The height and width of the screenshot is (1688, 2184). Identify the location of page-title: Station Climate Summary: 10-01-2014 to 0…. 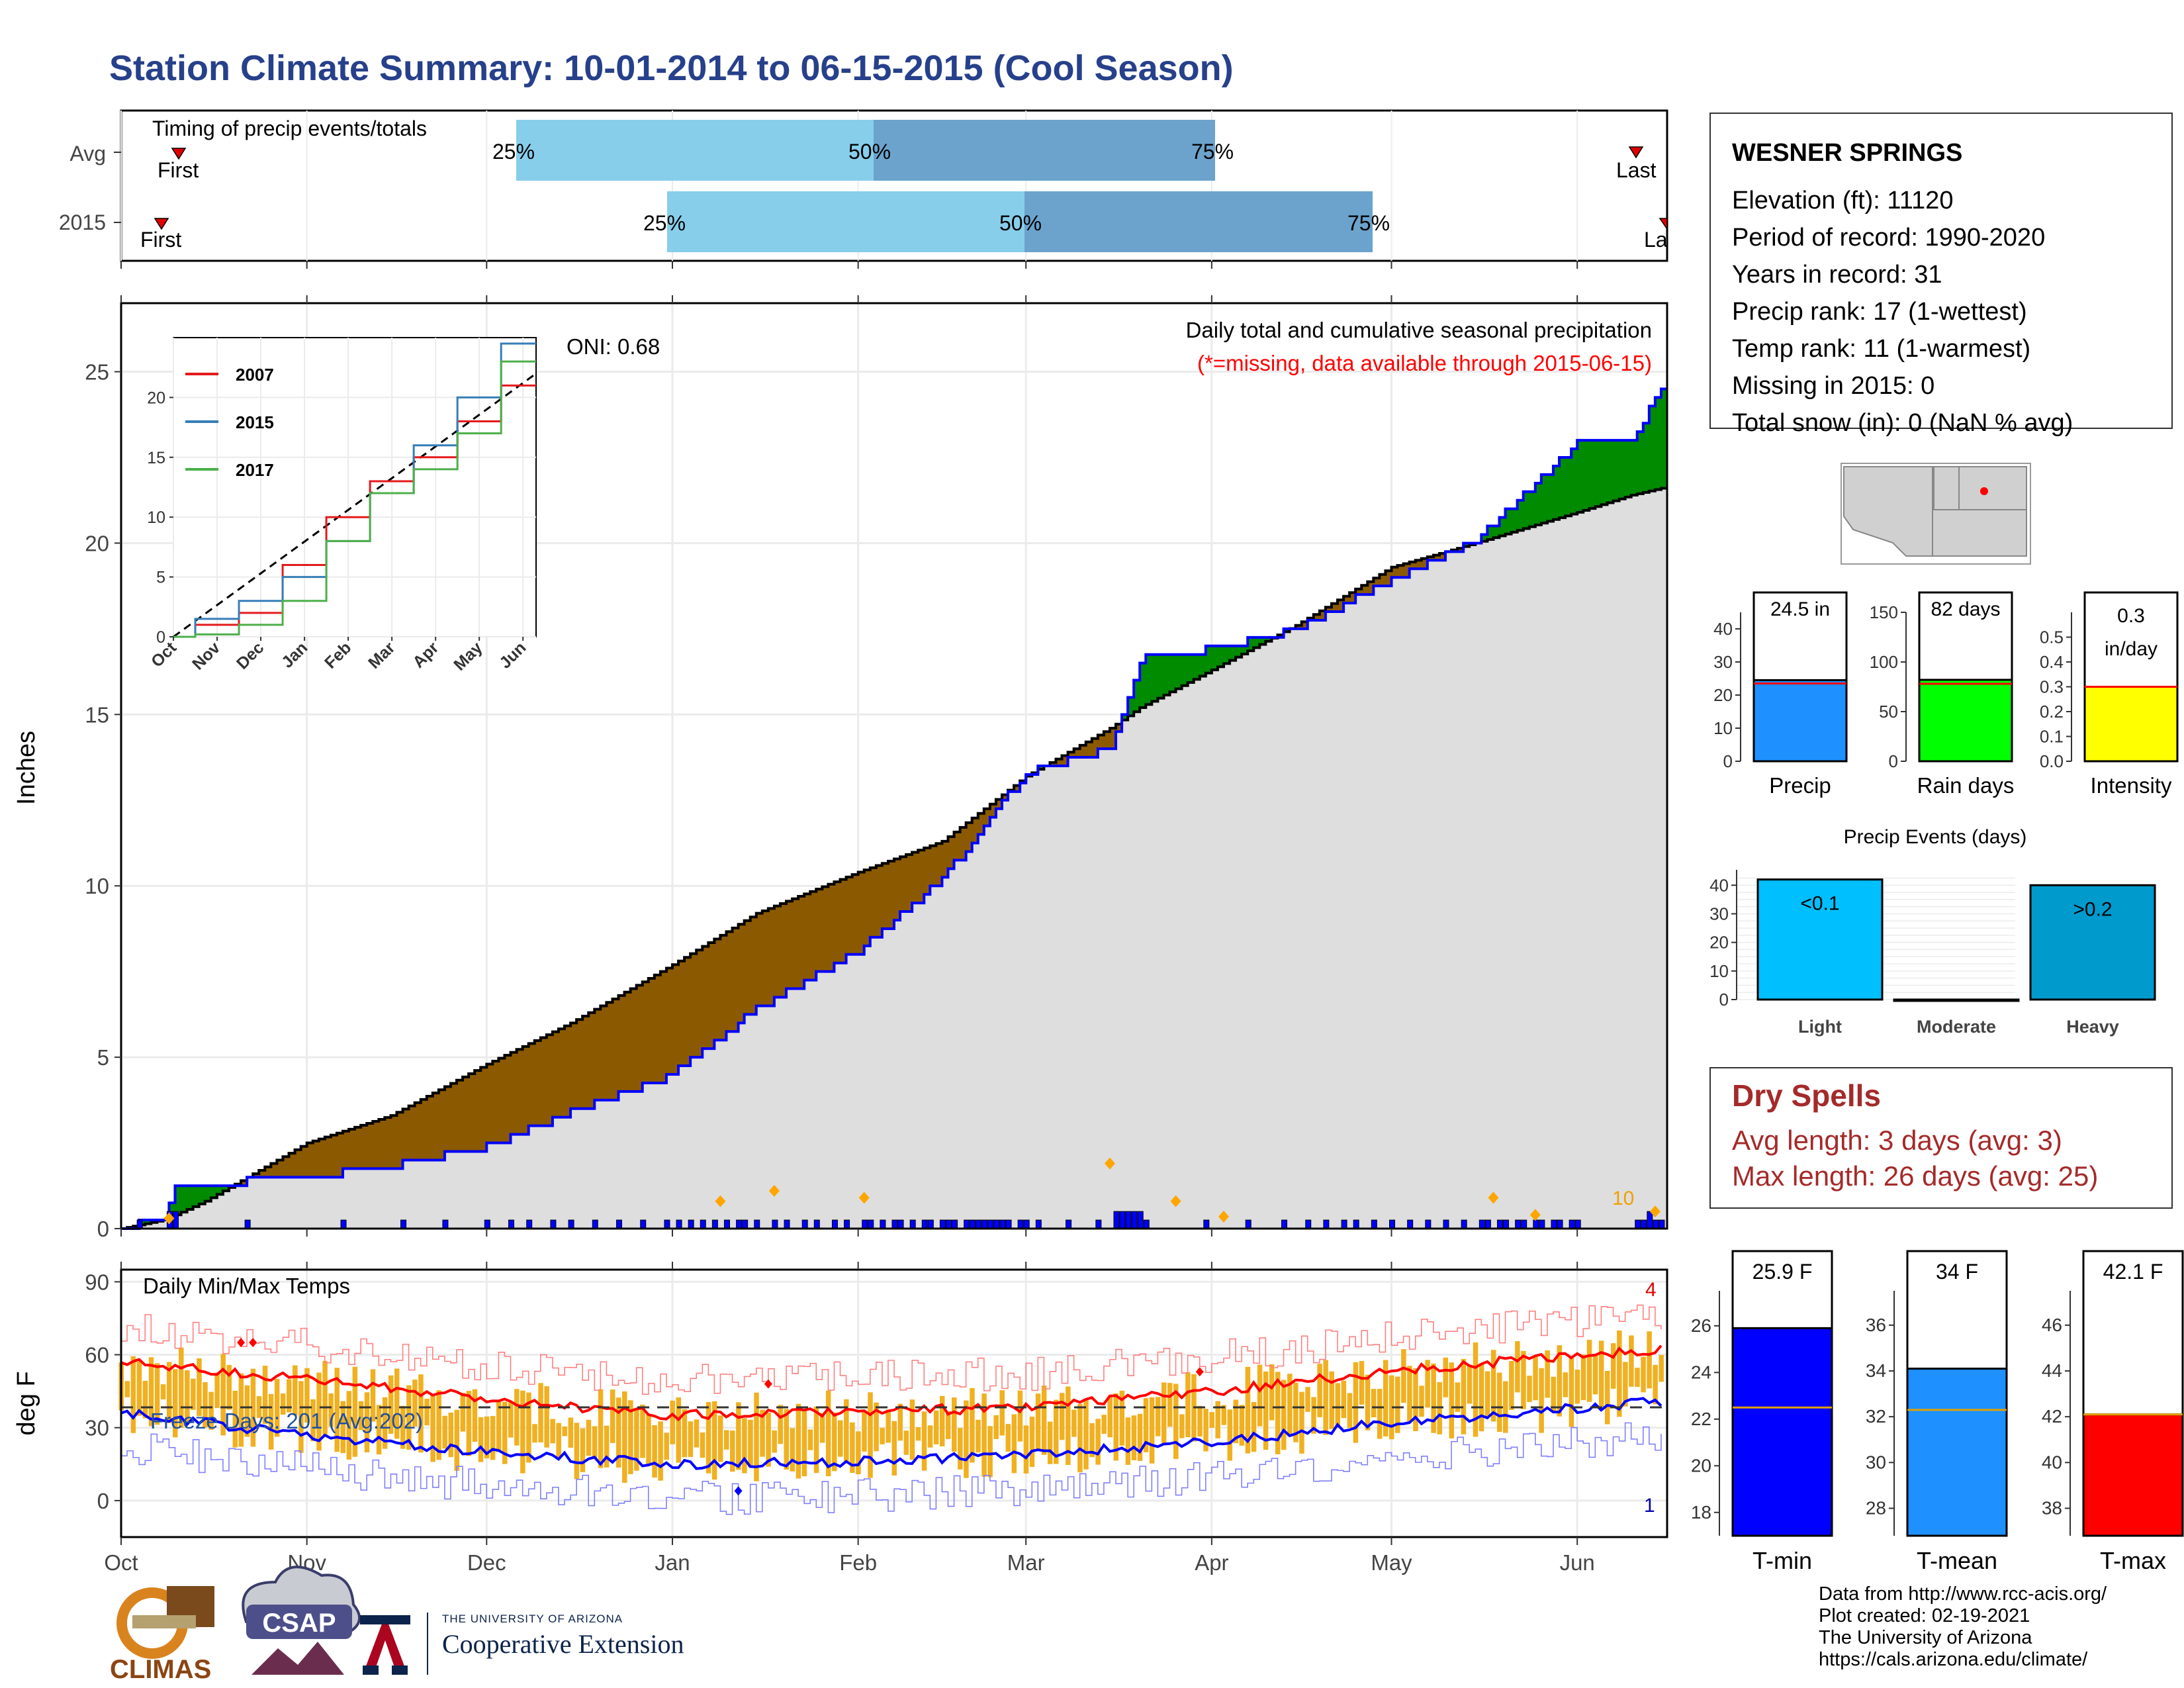
(671, 68).